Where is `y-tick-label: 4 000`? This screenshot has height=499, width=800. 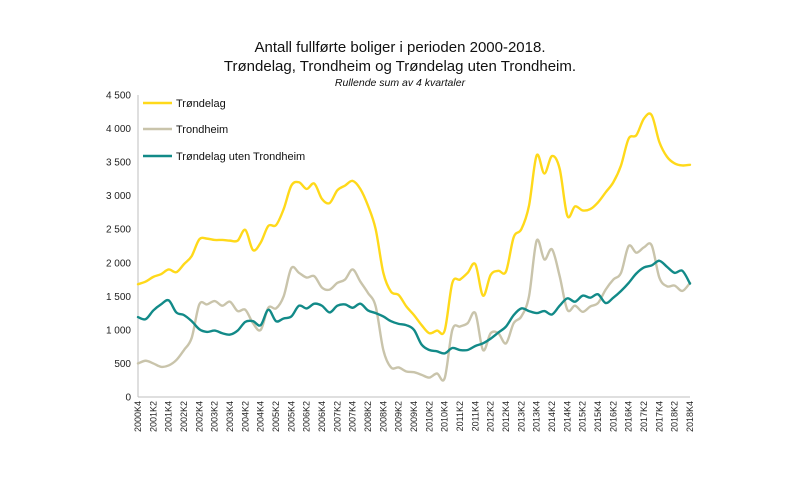 y-tick-label: 4 000 is located at coordinates (118, 129).